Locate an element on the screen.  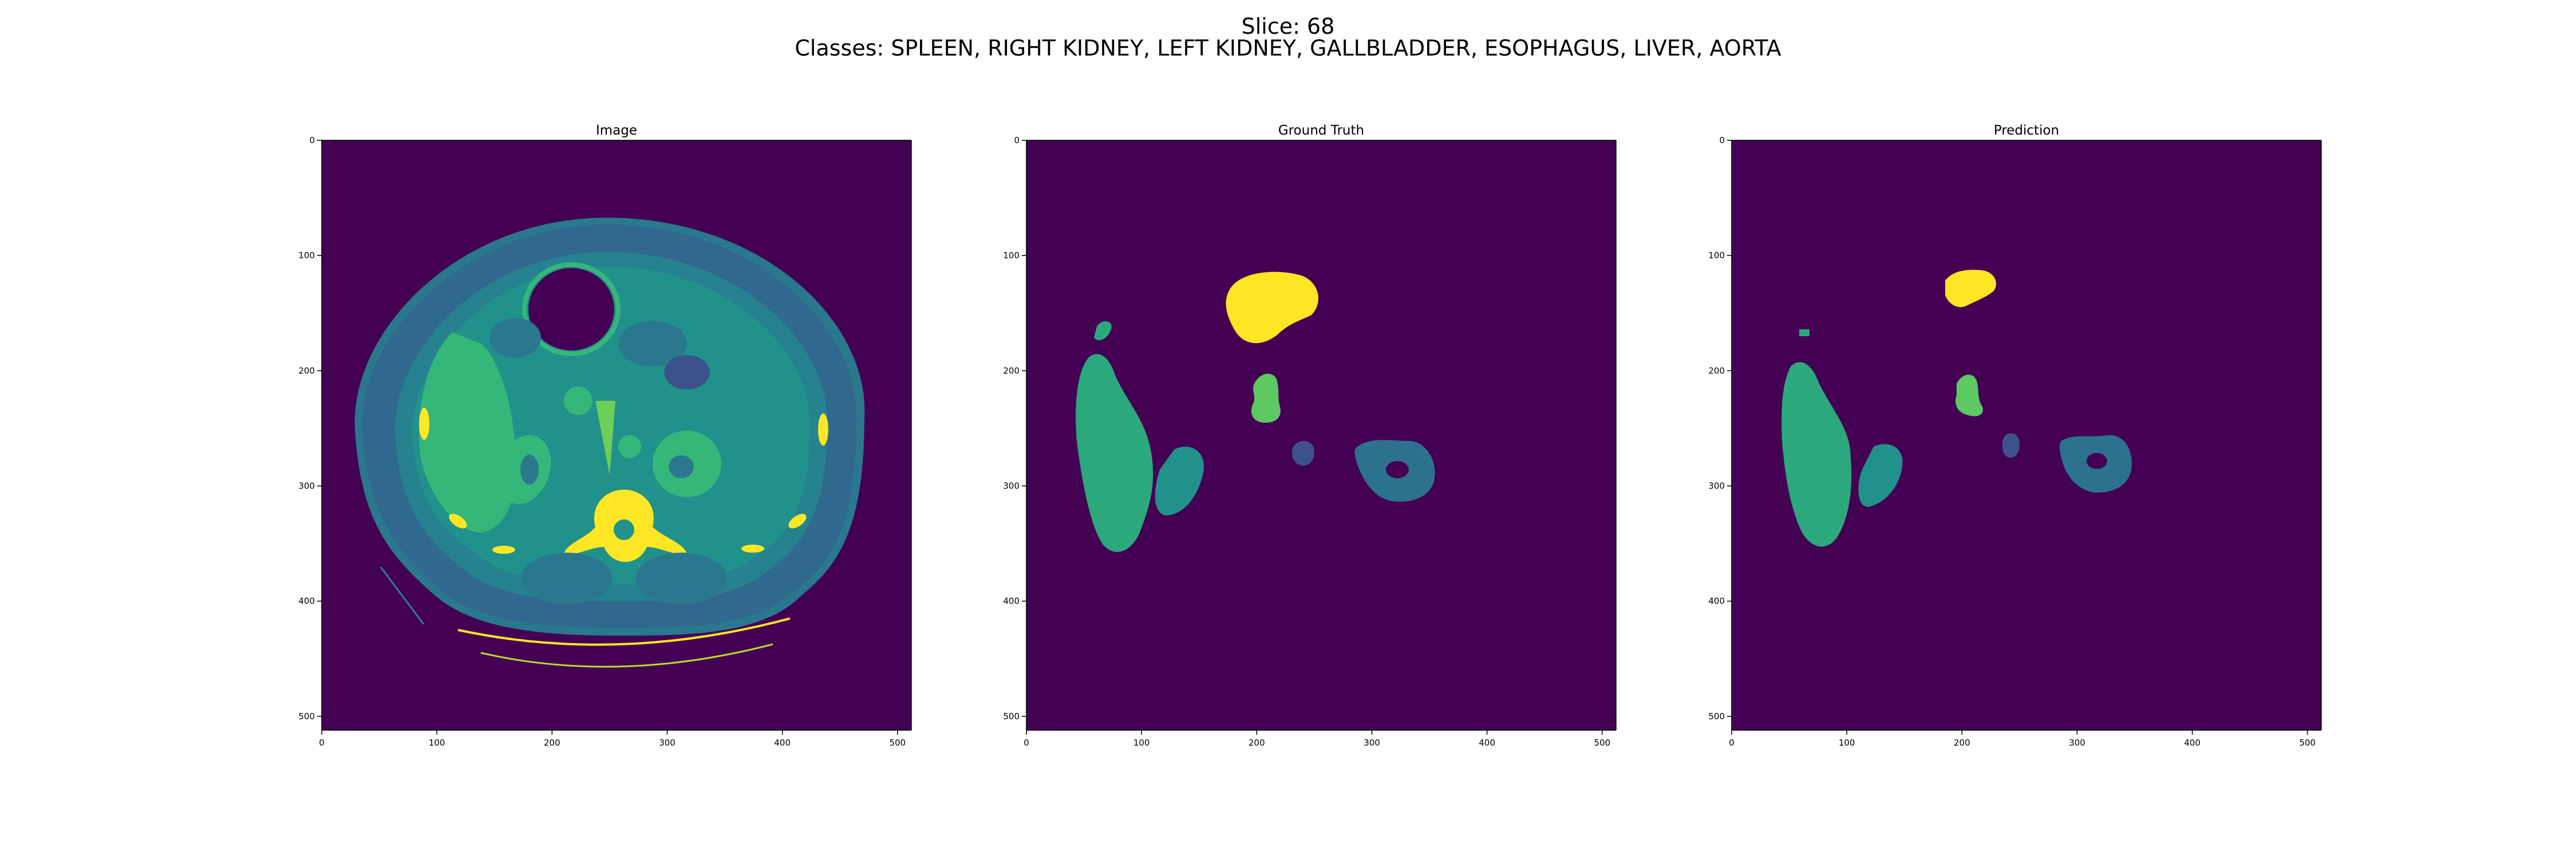
gt-esophagus is located at coordinates (1302, 453).